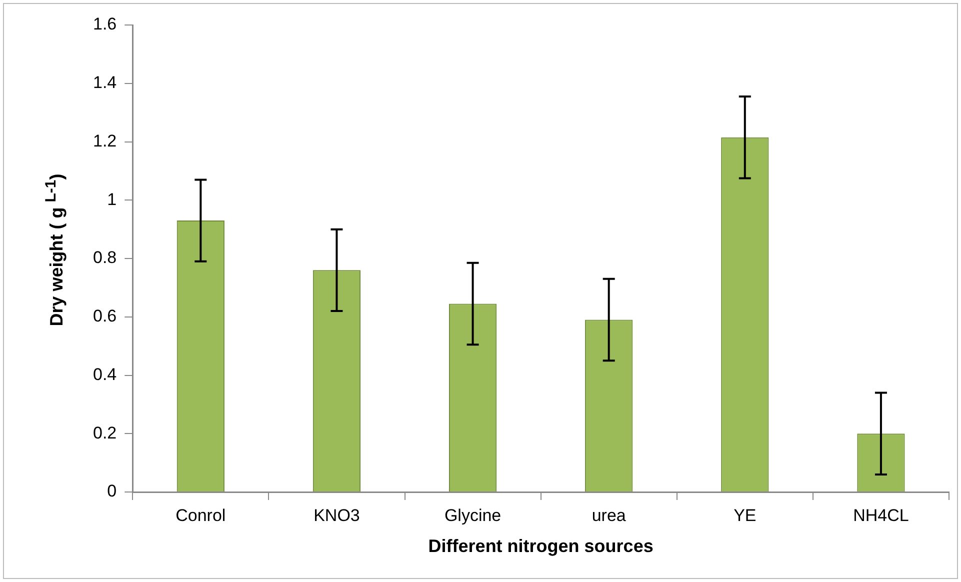 The height and width of the screenshot is (582, 961). What do you see at coordinates (104, 24) in the screenshot?
I see `y-tick-label: 1.6` at bounding box center [104, 24].